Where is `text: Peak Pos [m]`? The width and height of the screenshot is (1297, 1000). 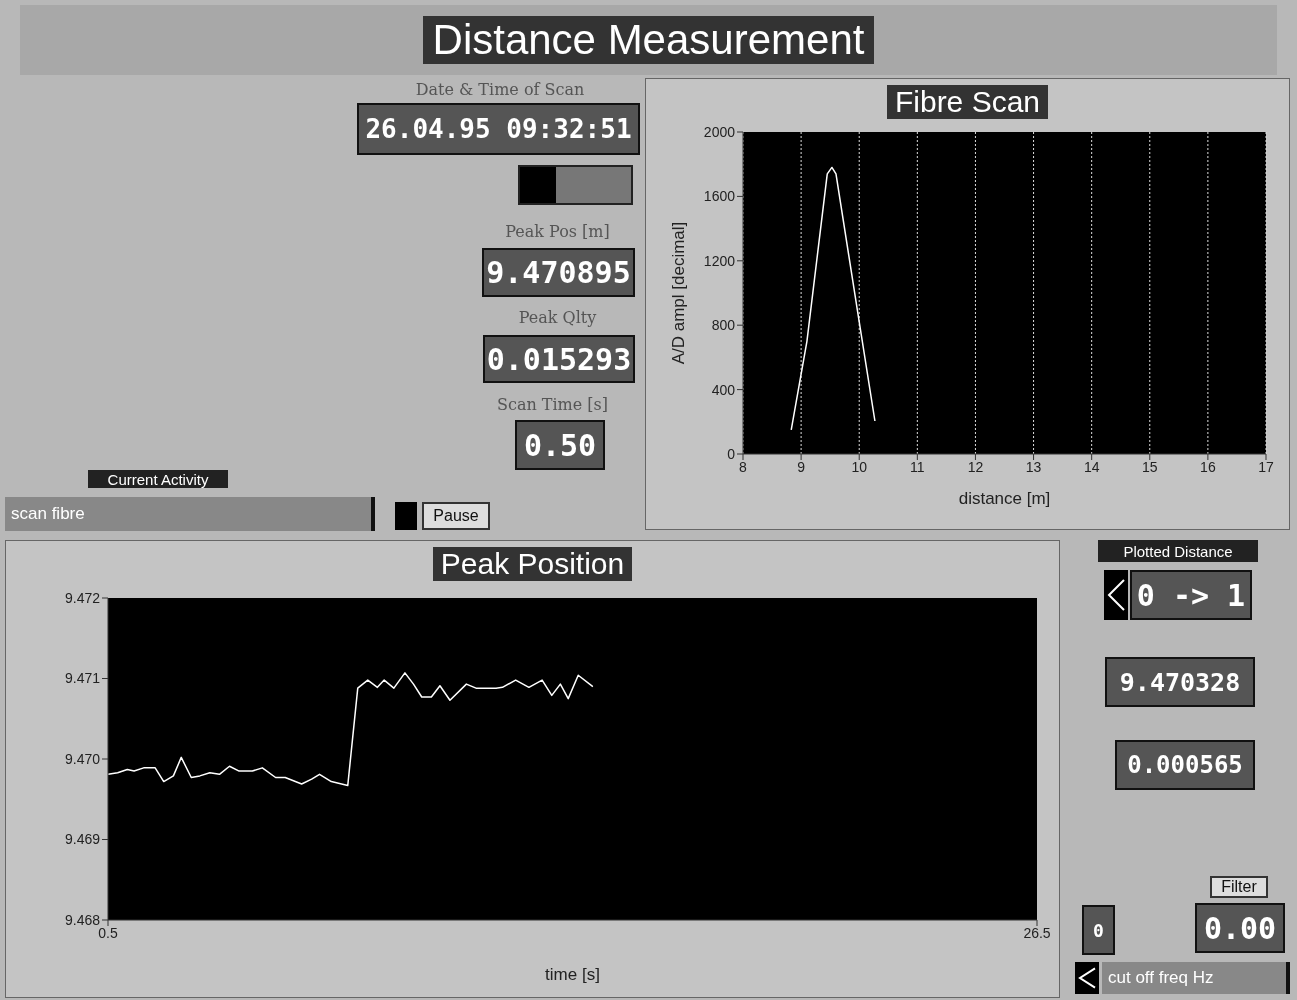
text: Peak Pos [m] is located at coordinates (557, 231).